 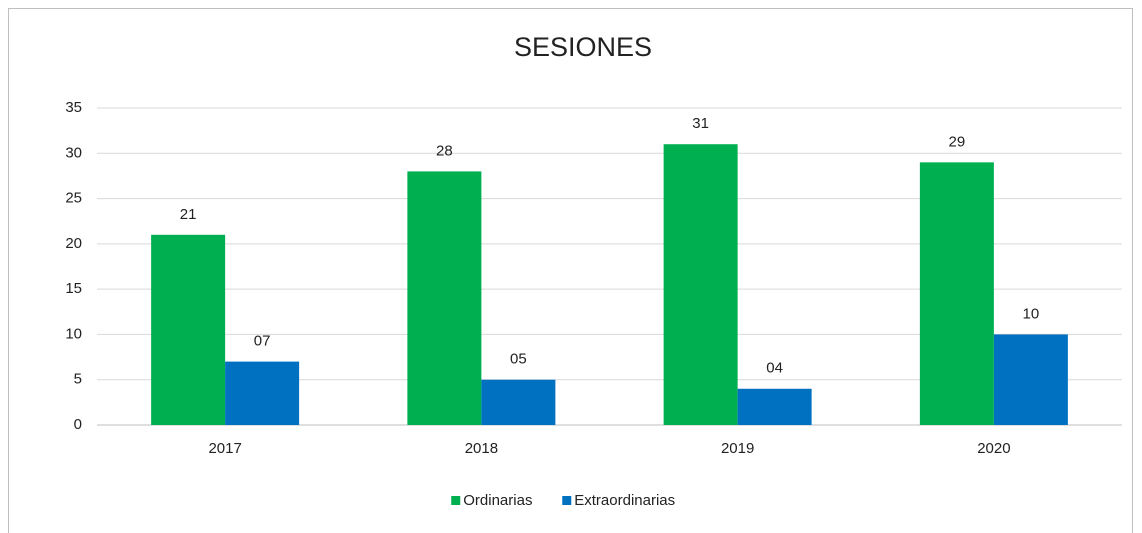 What do you see at coordinates (73, 198) in the screenshot?
I see `y-tick-label: 25` at bounding box center [73, 198].